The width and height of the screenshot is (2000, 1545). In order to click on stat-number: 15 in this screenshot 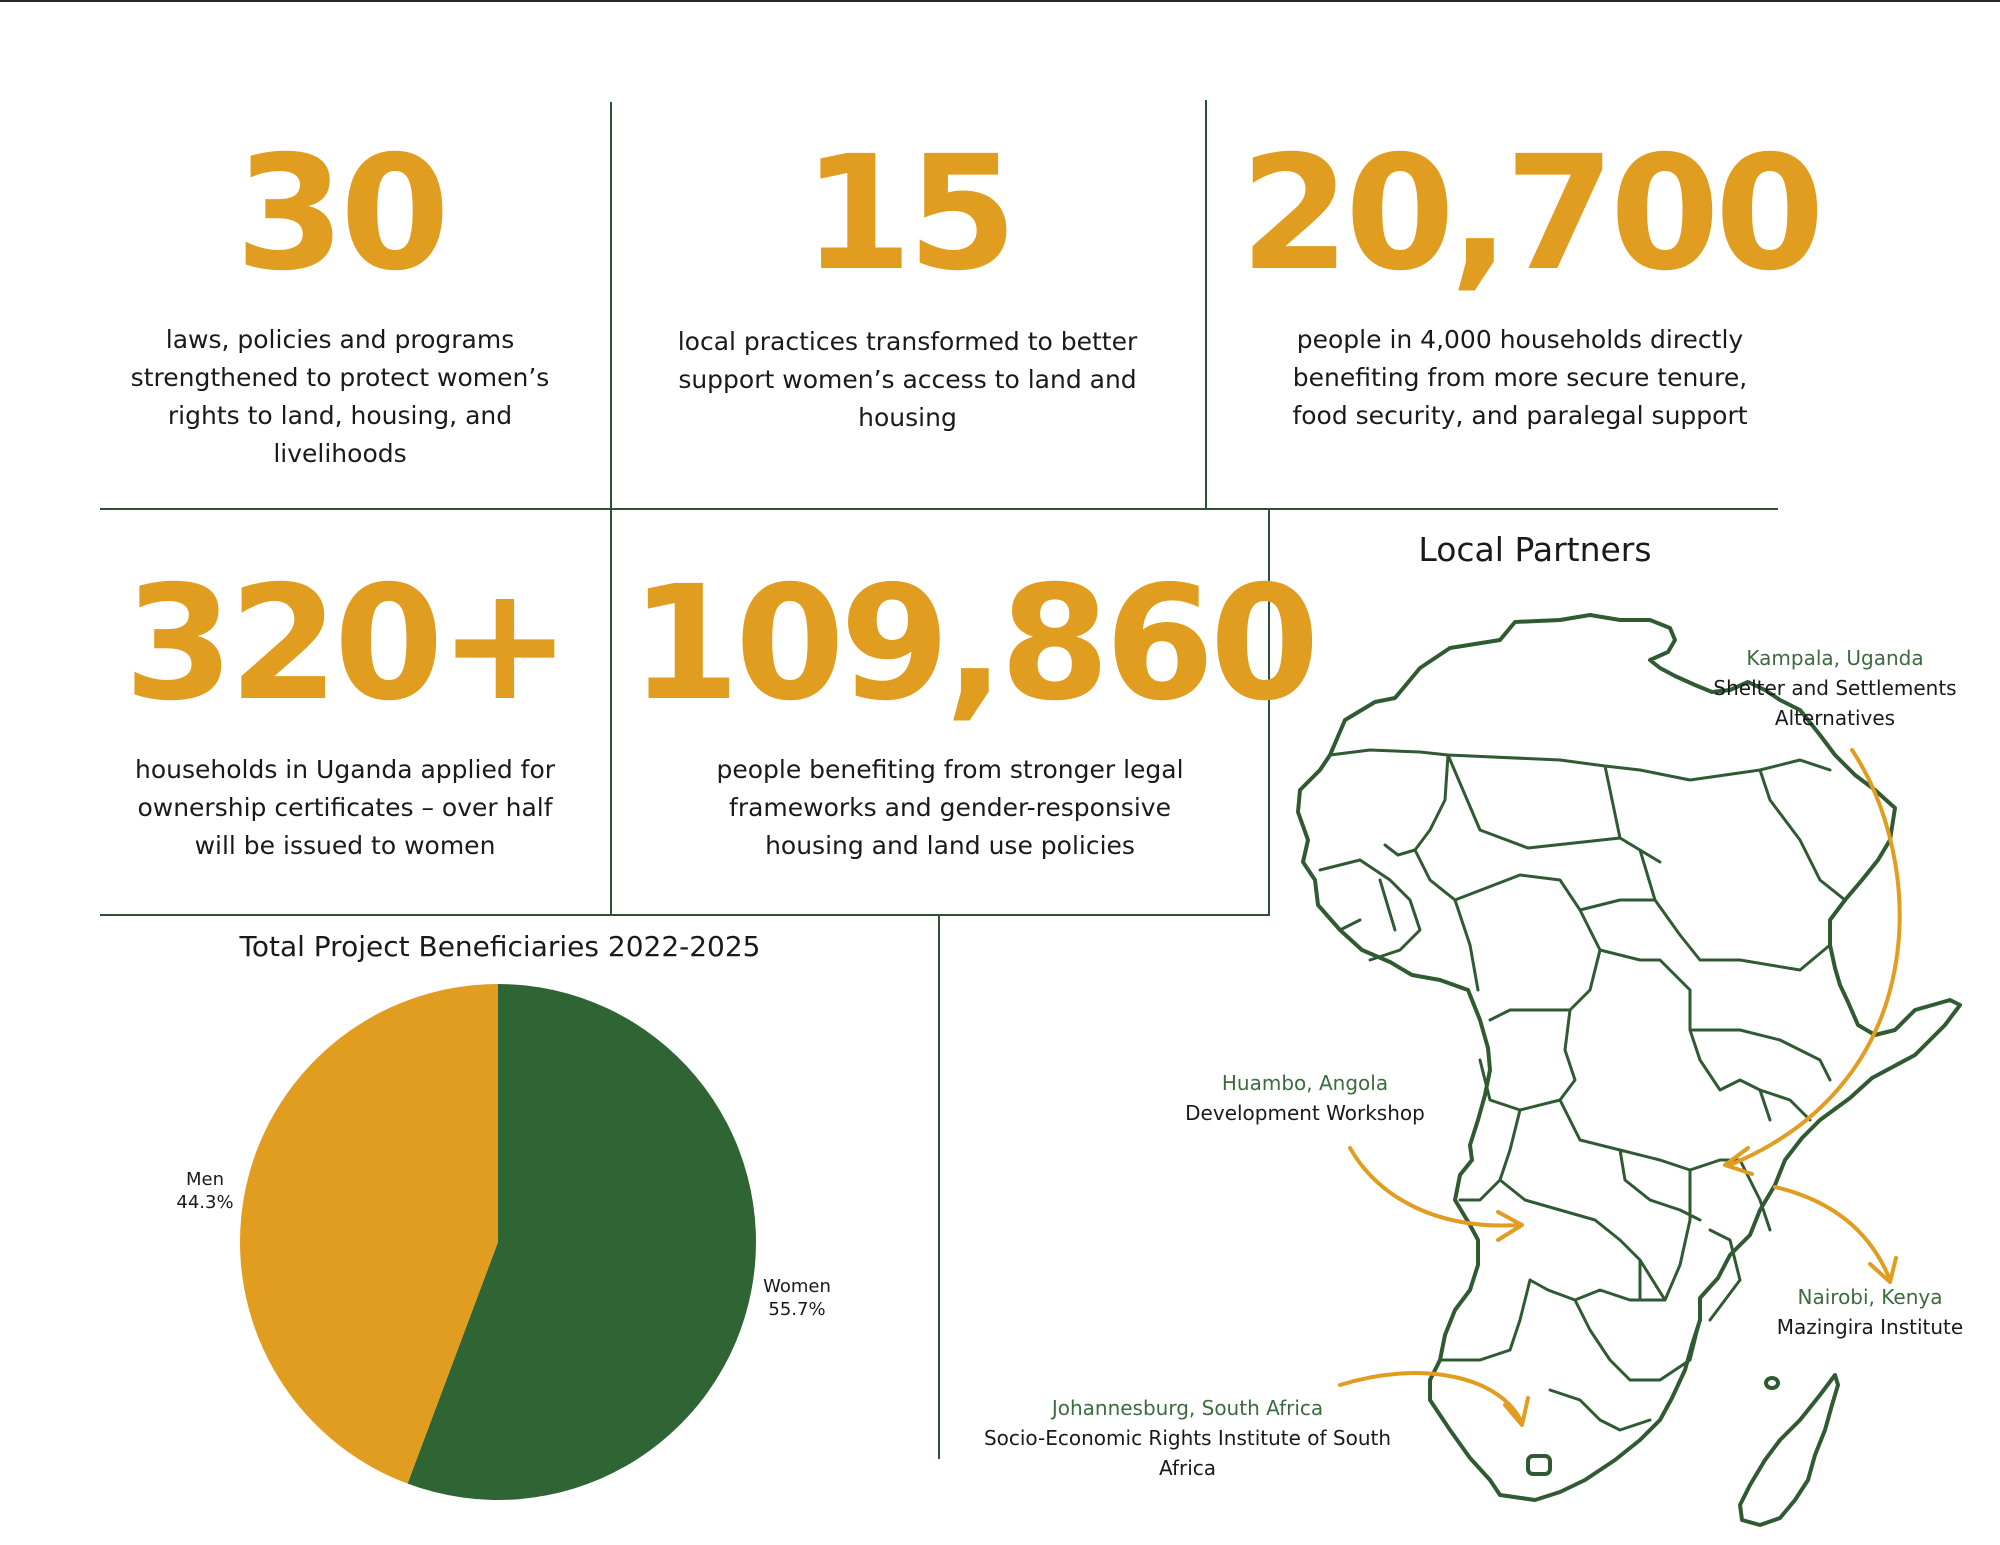, I will do `click(910, 214)`.